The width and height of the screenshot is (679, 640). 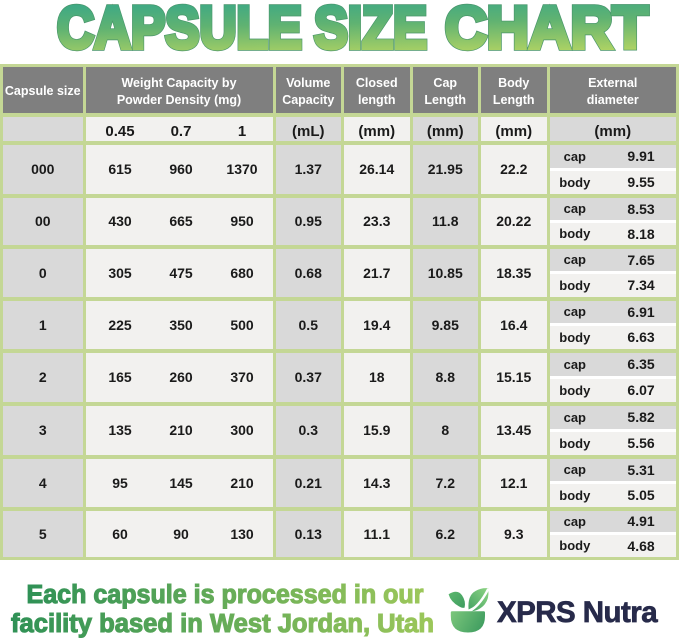 What do you see at coordinates (225, 595) in the screenshot?
I see `svg-text:Each capsule is processed in o: Each capsule is processed in our` at bounding box center [225, 595].